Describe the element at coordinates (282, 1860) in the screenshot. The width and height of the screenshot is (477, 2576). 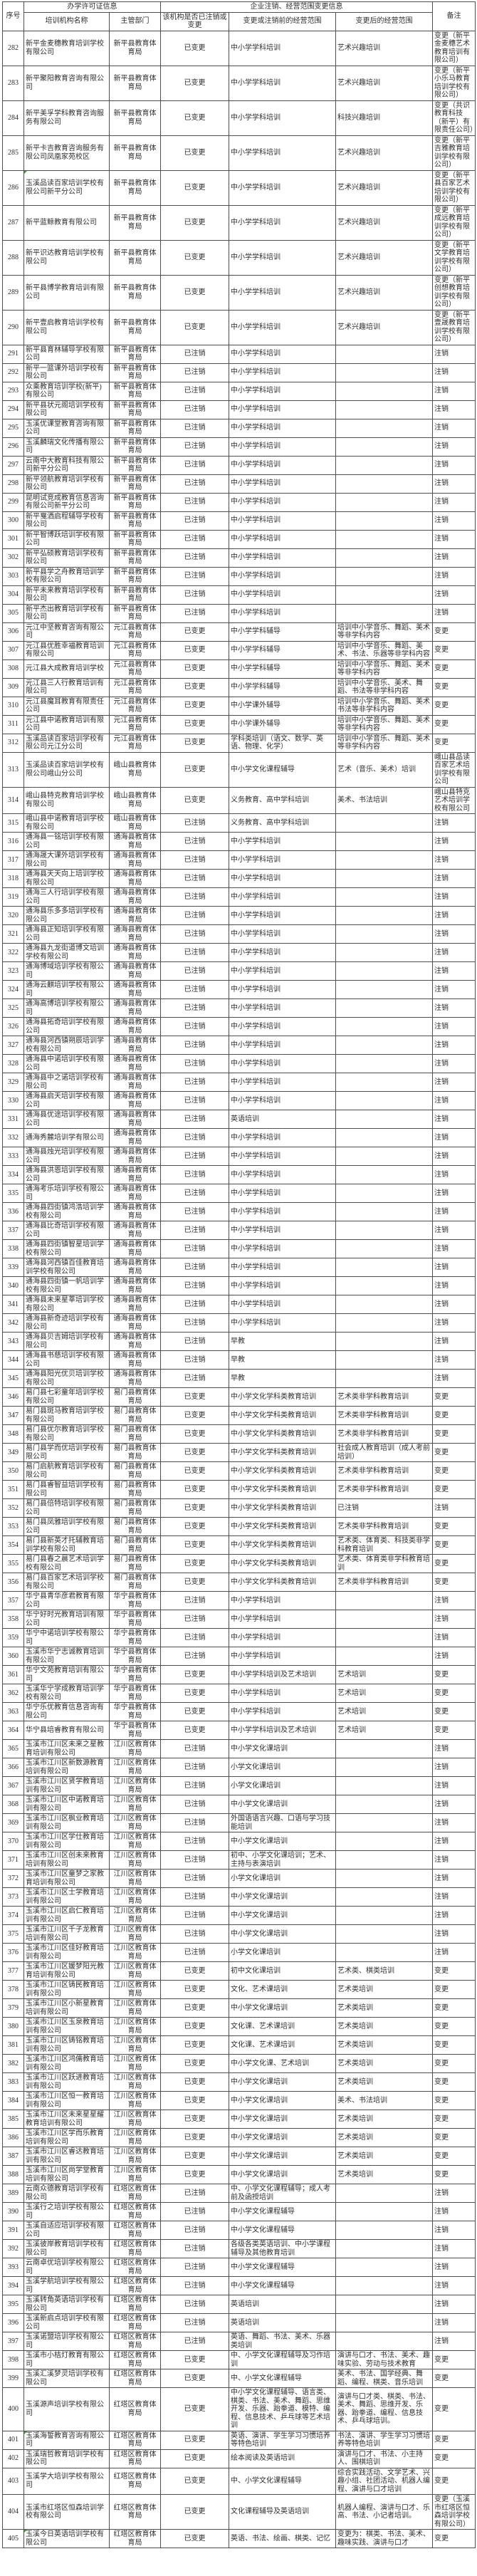
I see `cell-scope-before: 初中、小学文化课培训；艺术、主持与表演培训` at that location.